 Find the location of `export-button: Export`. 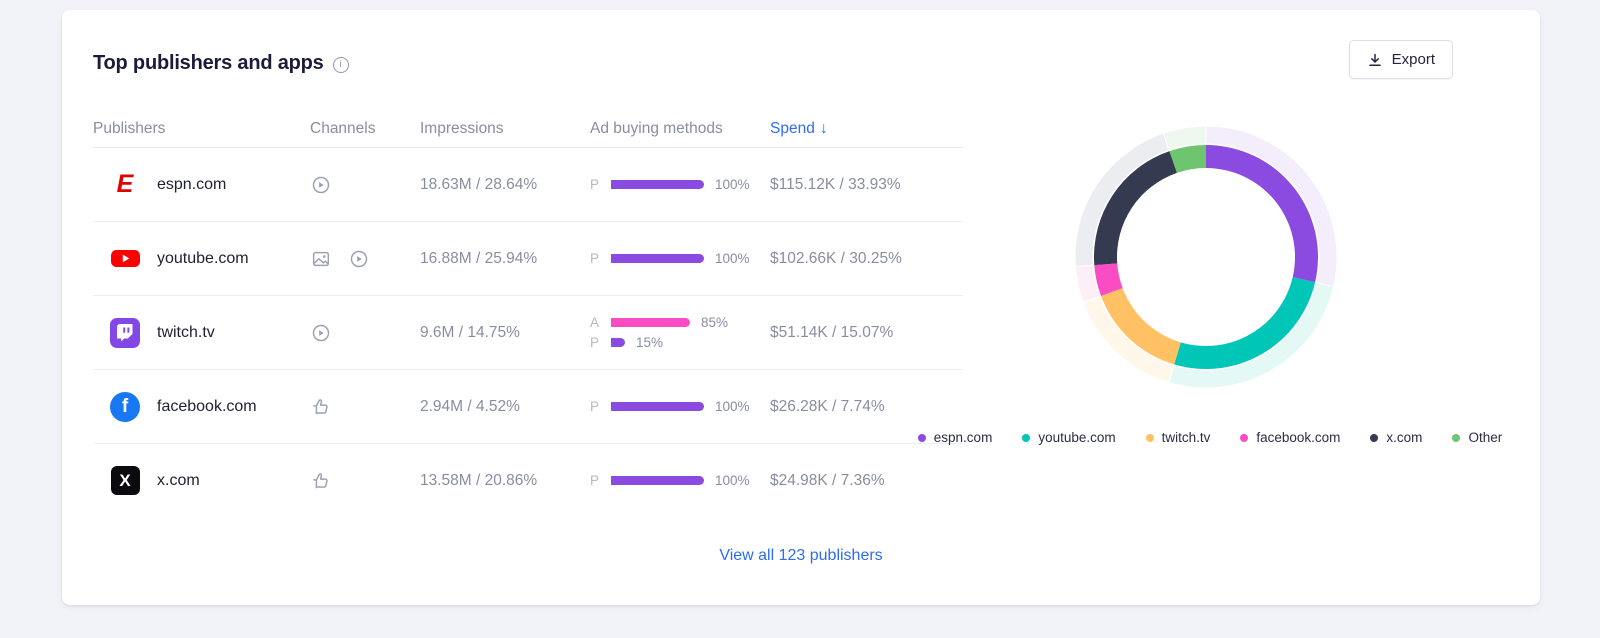

export-button: Export is located at coordinates (1400, 59).